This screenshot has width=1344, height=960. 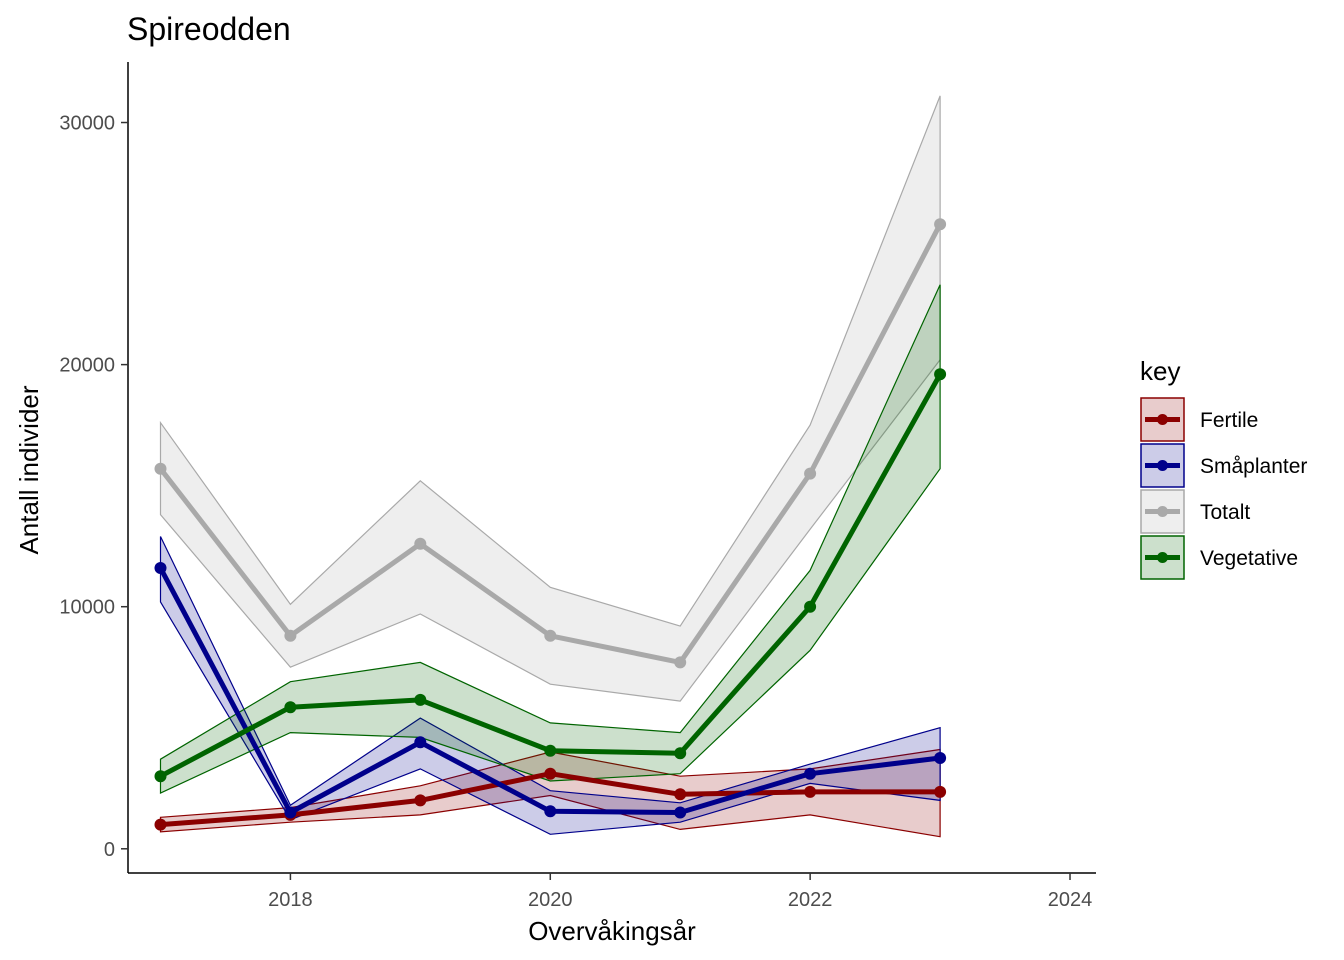 I want to click on point-vegetative-2019, so click(x=420, y=699).